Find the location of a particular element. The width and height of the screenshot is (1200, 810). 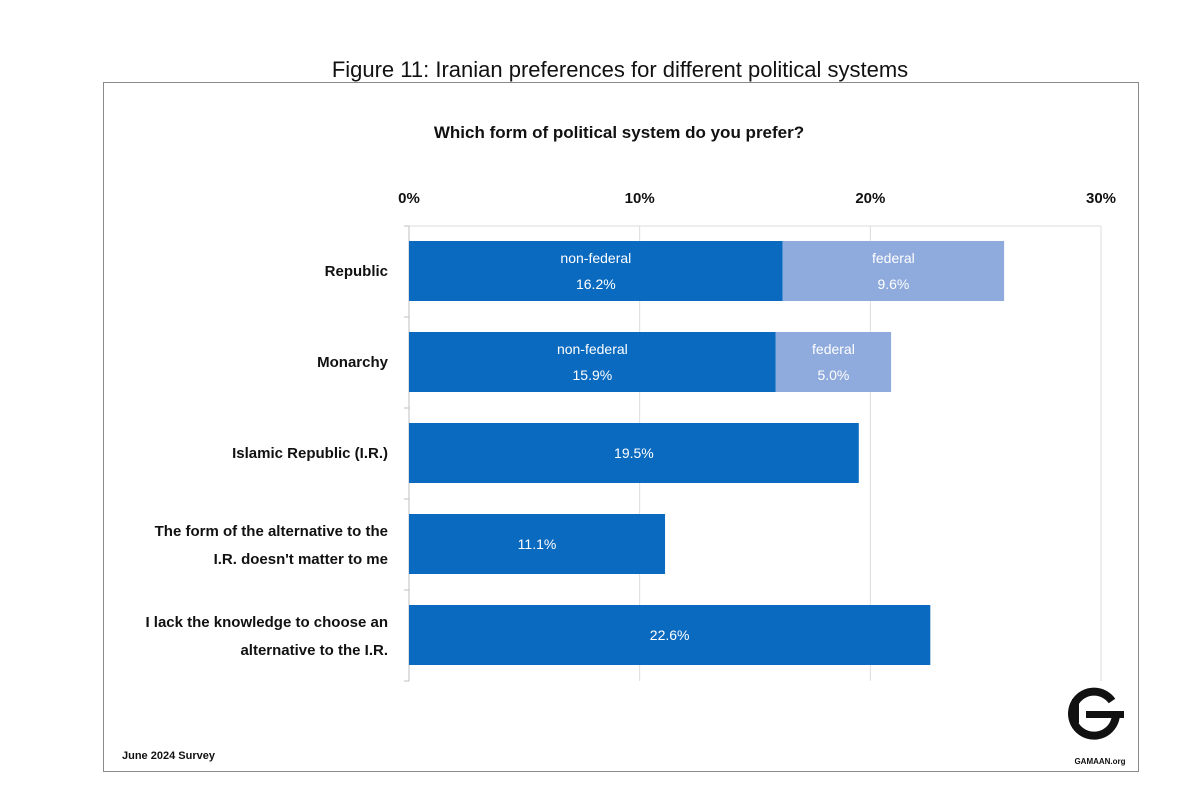

bar-value-label: 16.2% is located at coordinates (596, 284).